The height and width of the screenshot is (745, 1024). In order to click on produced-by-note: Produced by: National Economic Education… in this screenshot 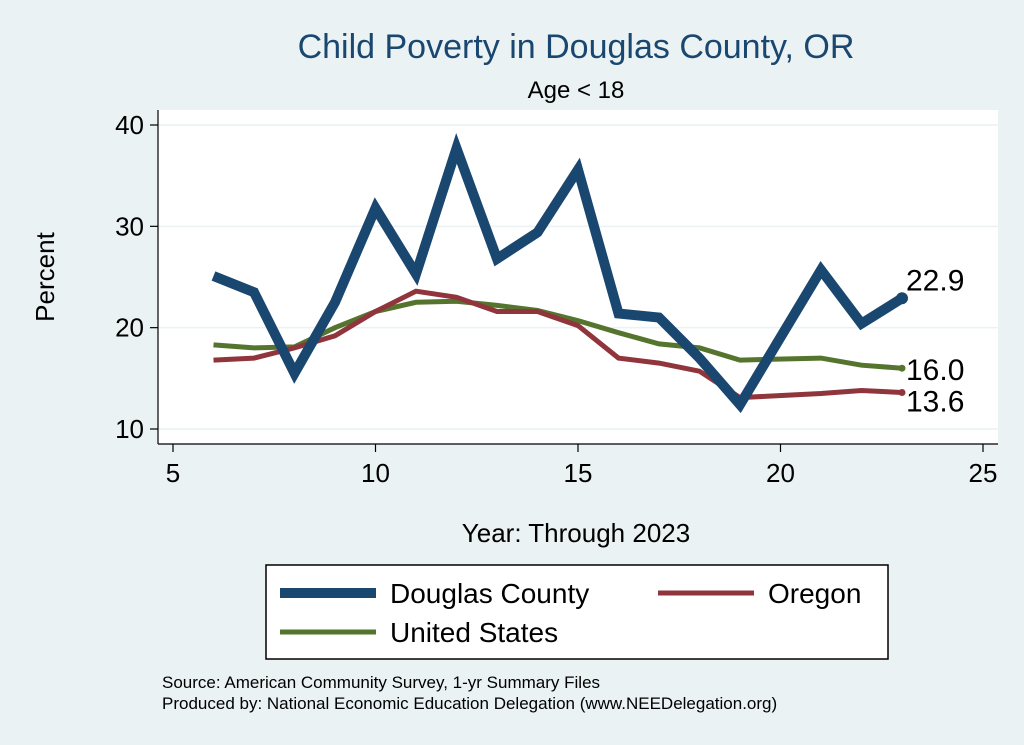, I will do `click(469, 703)`.